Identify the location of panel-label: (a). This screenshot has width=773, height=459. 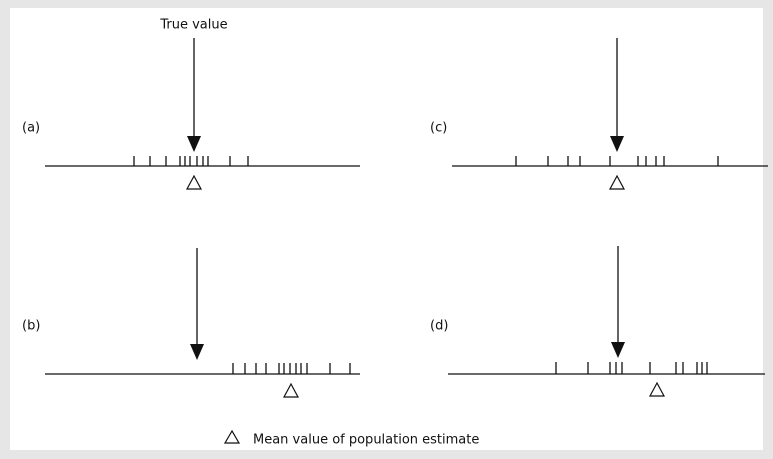
(31, 128).